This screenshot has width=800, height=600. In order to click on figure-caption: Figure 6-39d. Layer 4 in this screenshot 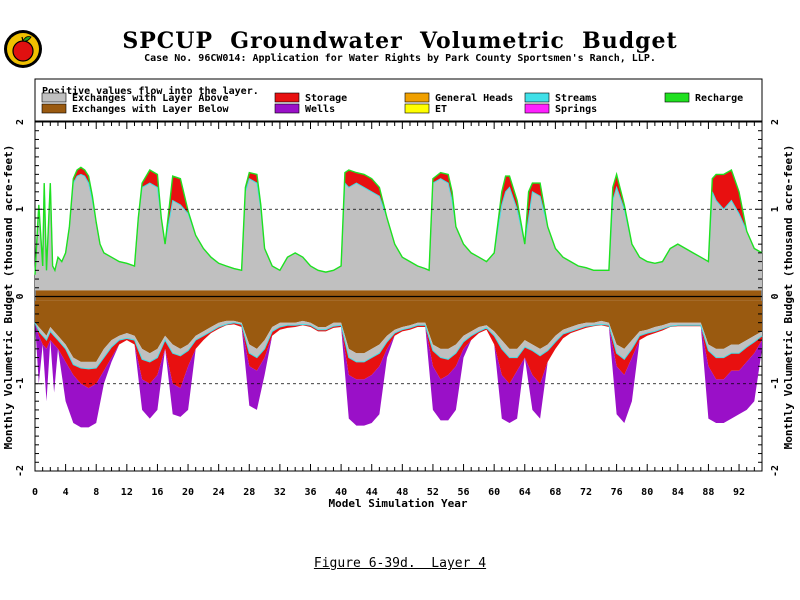, I will do `click(400, 563)`.